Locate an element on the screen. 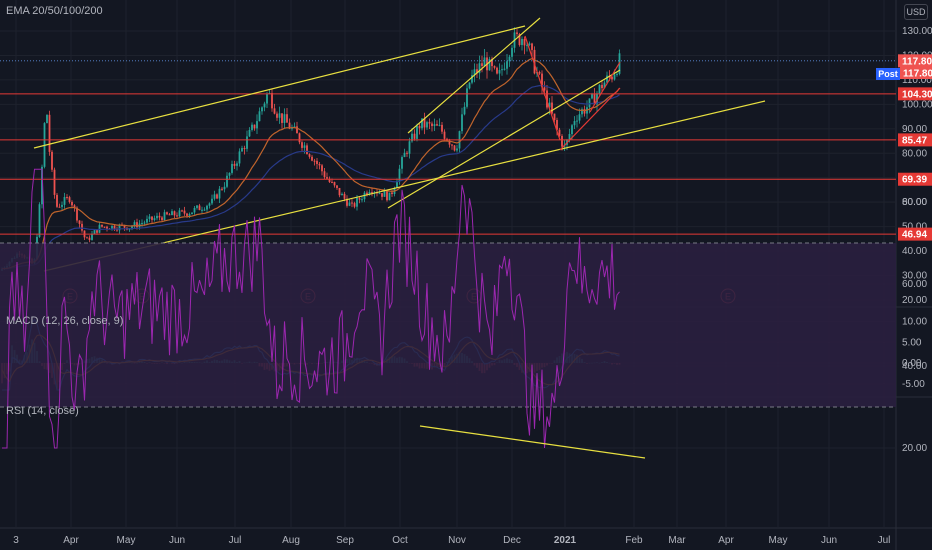 The width and height of the screenshot is (932, 550). price-tick-label: 110.00 is located at coordinates (917, 80).